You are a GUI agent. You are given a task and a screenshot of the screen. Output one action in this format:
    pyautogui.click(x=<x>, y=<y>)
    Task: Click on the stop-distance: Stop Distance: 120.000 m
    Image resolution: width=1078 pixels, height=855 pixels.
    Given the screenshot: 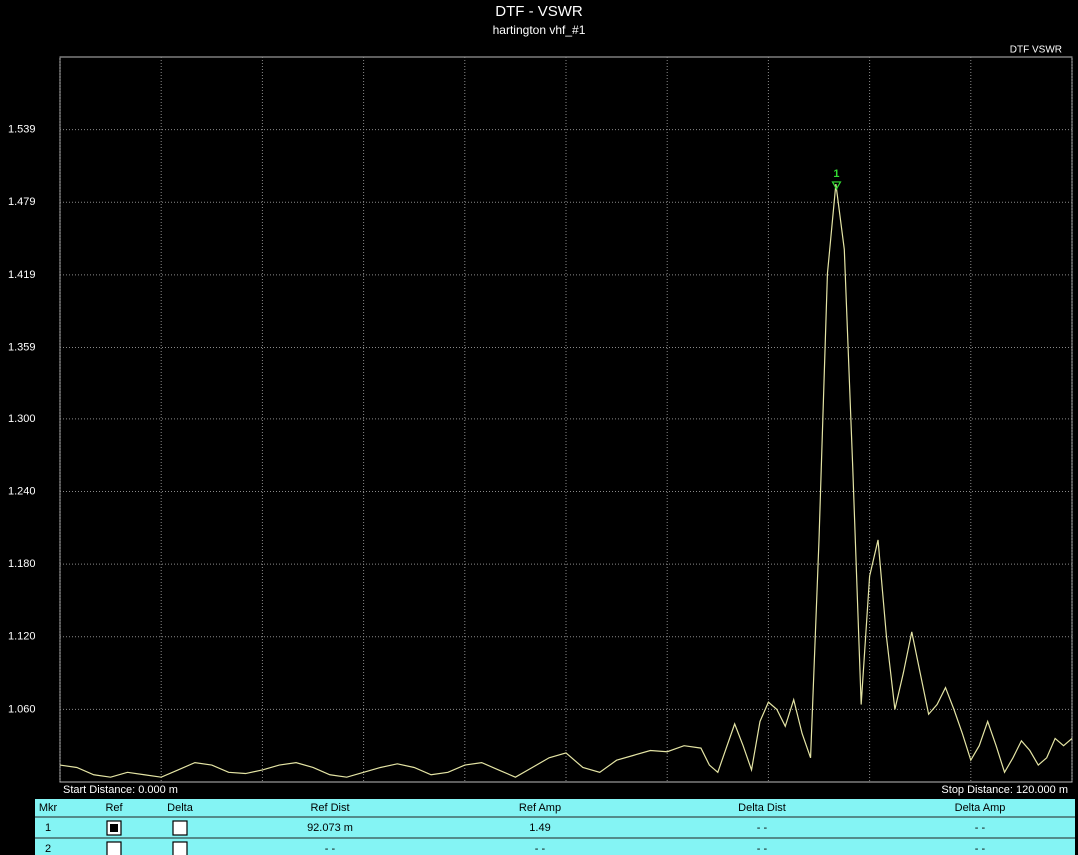 What is the action you would take?
    pyautogui.click(x=1004, y=790)
    